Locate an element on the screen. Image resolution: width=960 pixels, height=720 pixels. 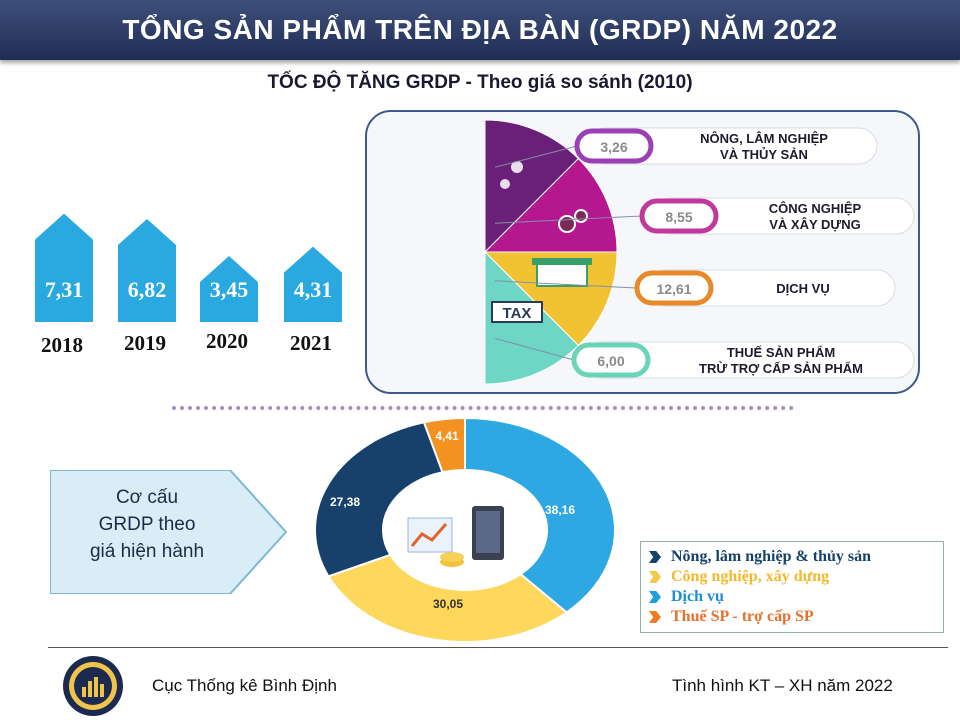
grdp-structure-donut: 38,16 30,05 27,38 4,41 is located at coordinates (465, 529).